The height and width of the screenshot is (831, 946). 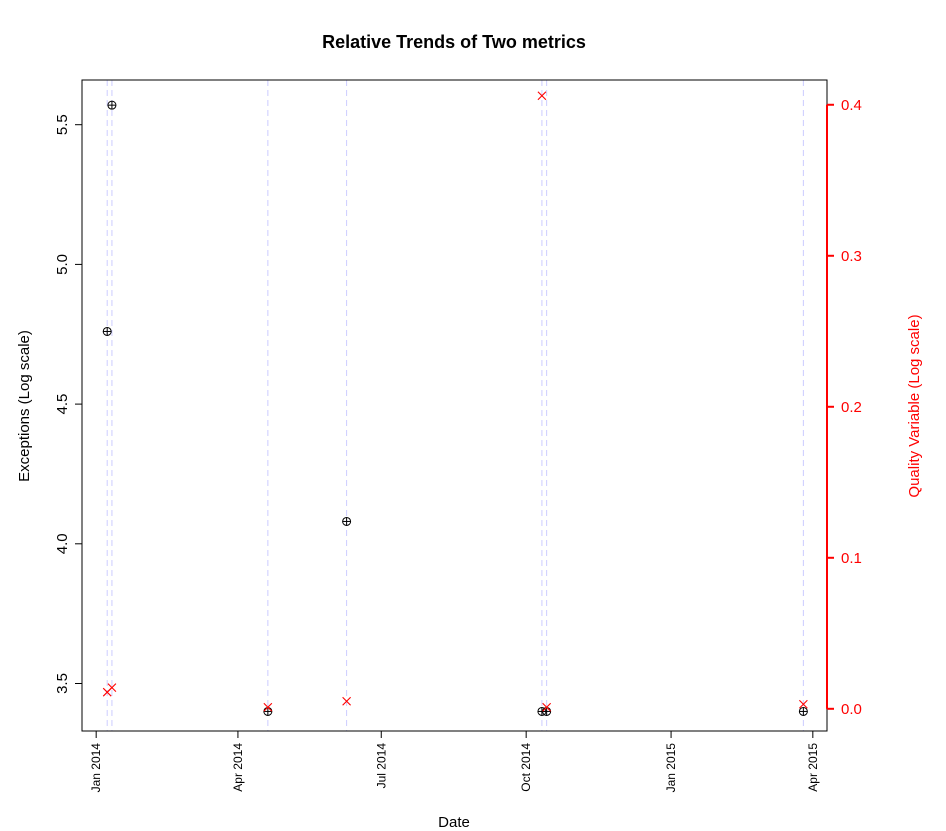 I want to click on x-tick-label: Apr 2015, so click(x=813, y=767).